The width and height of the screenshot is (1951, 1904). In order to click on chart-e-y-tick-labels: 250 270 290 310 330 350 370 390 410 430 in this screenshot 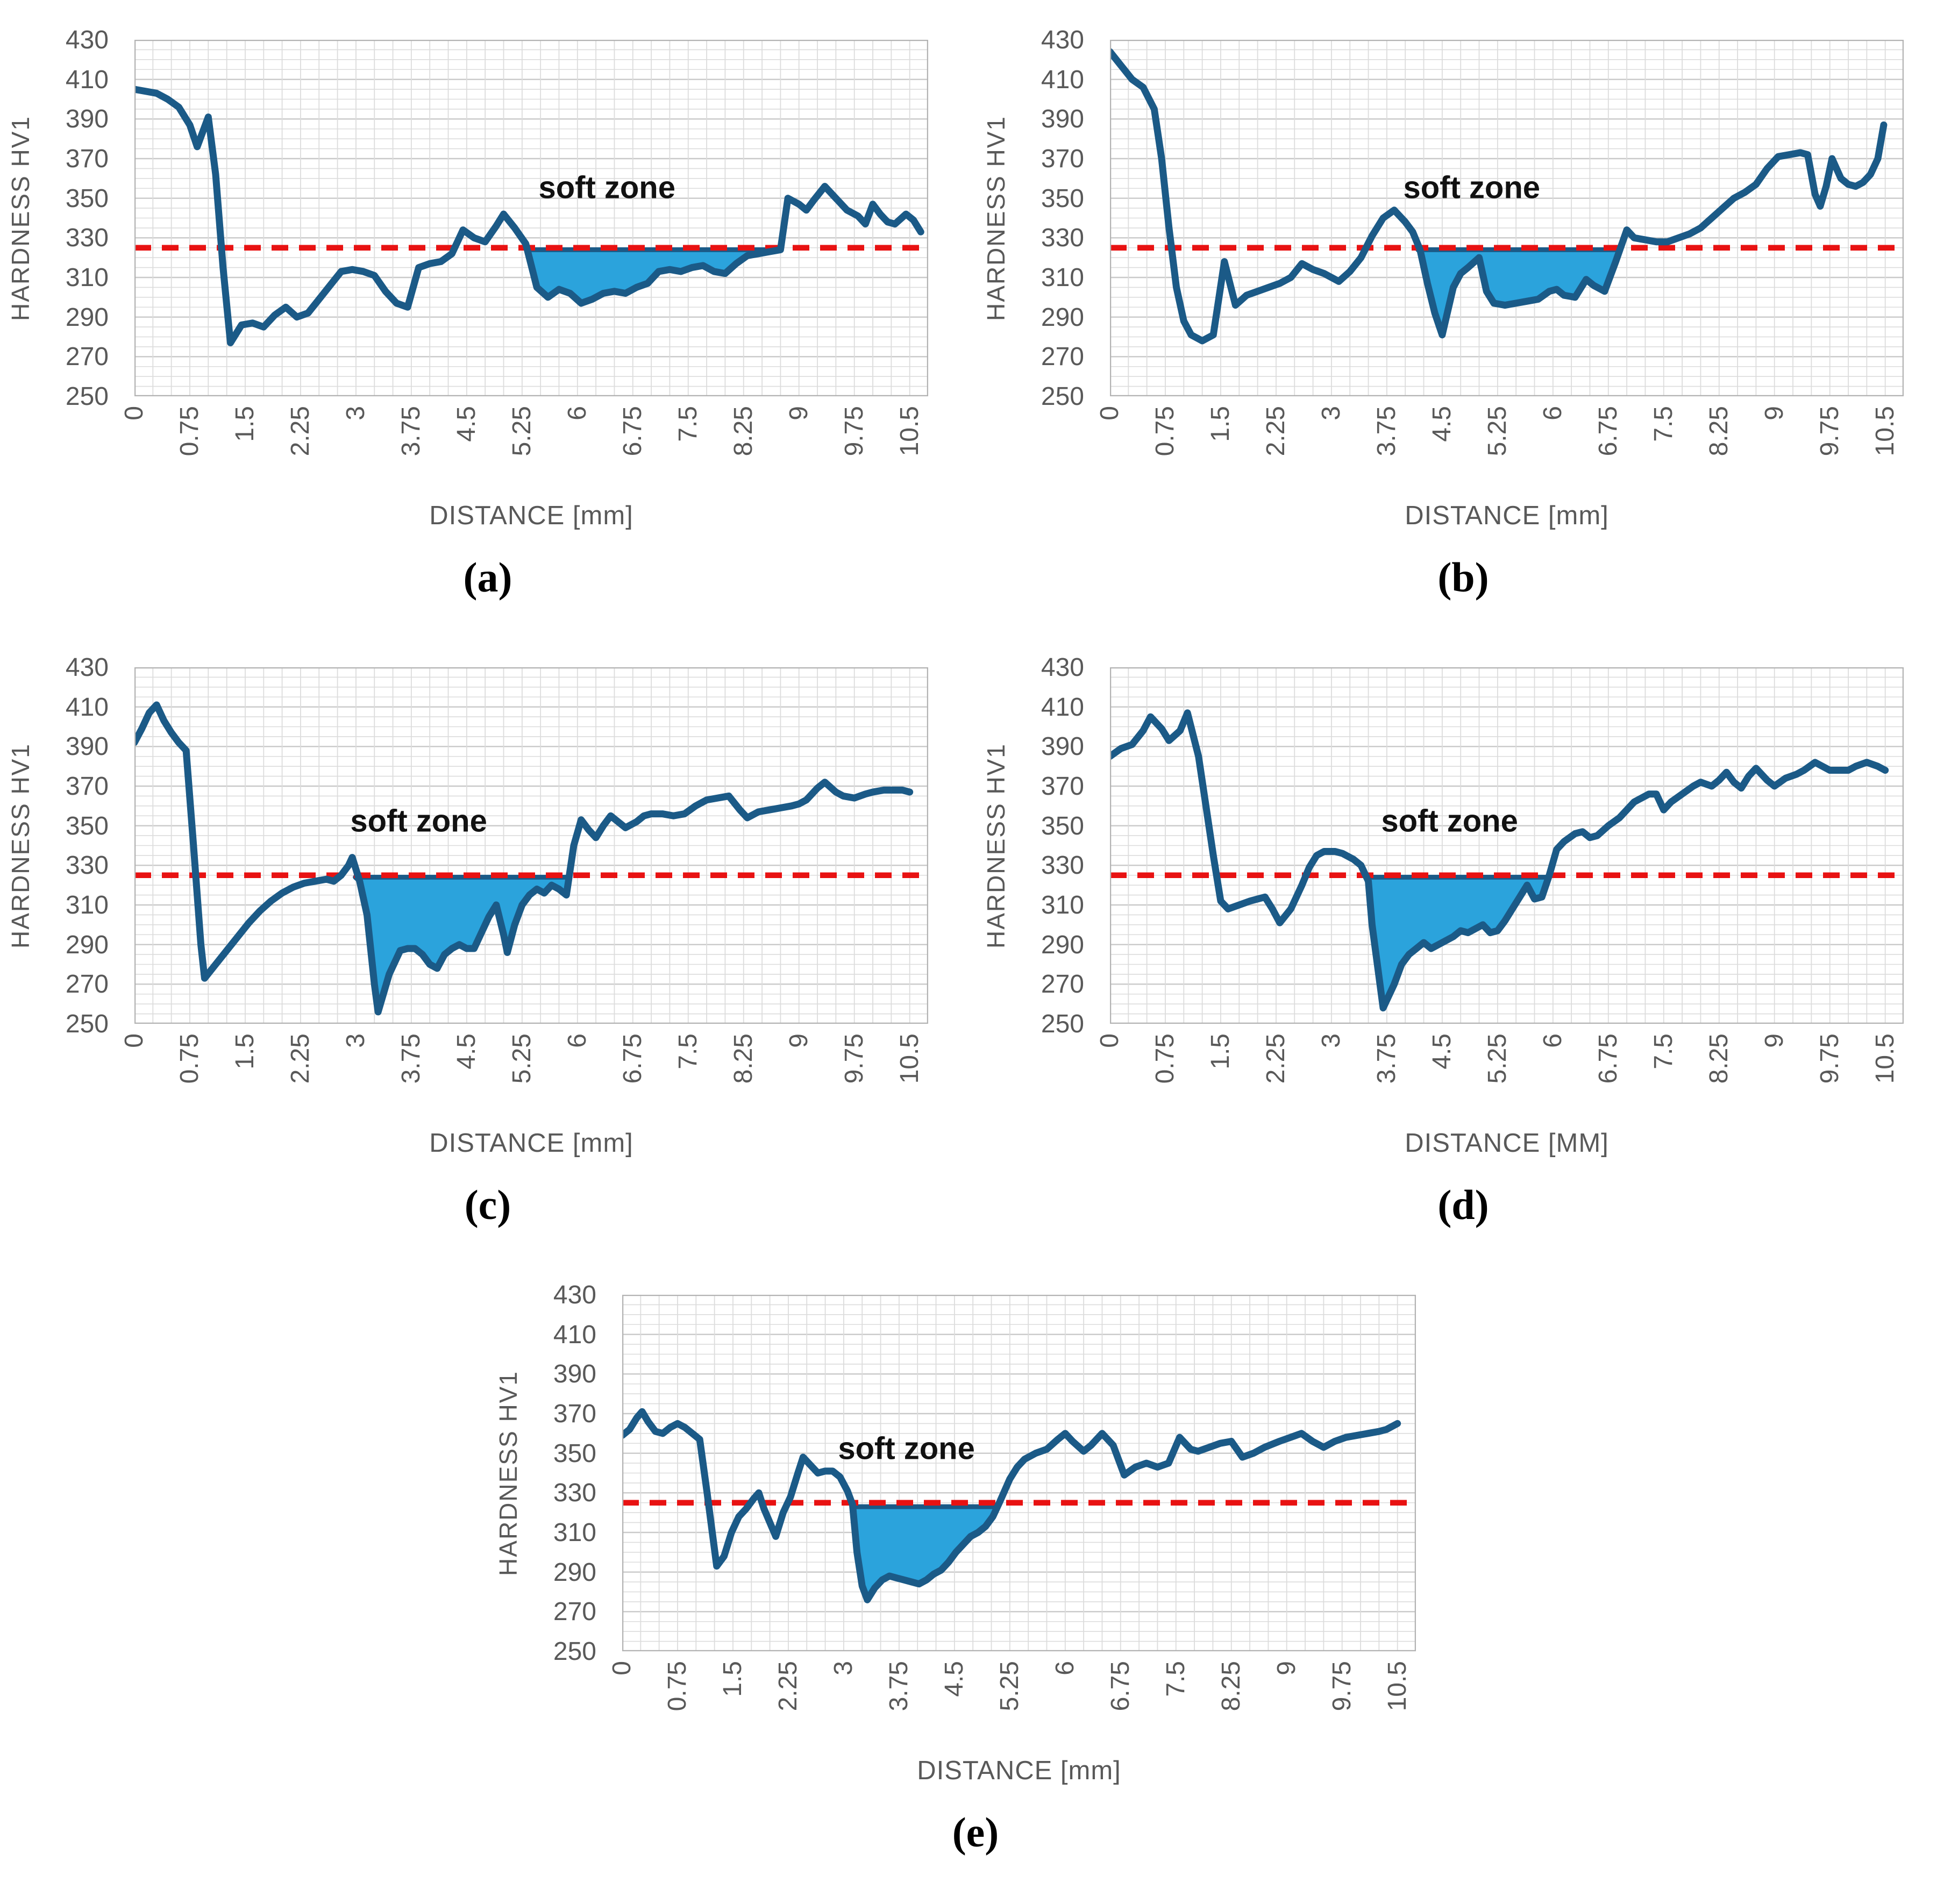, I will do `click(575, 1523)`.